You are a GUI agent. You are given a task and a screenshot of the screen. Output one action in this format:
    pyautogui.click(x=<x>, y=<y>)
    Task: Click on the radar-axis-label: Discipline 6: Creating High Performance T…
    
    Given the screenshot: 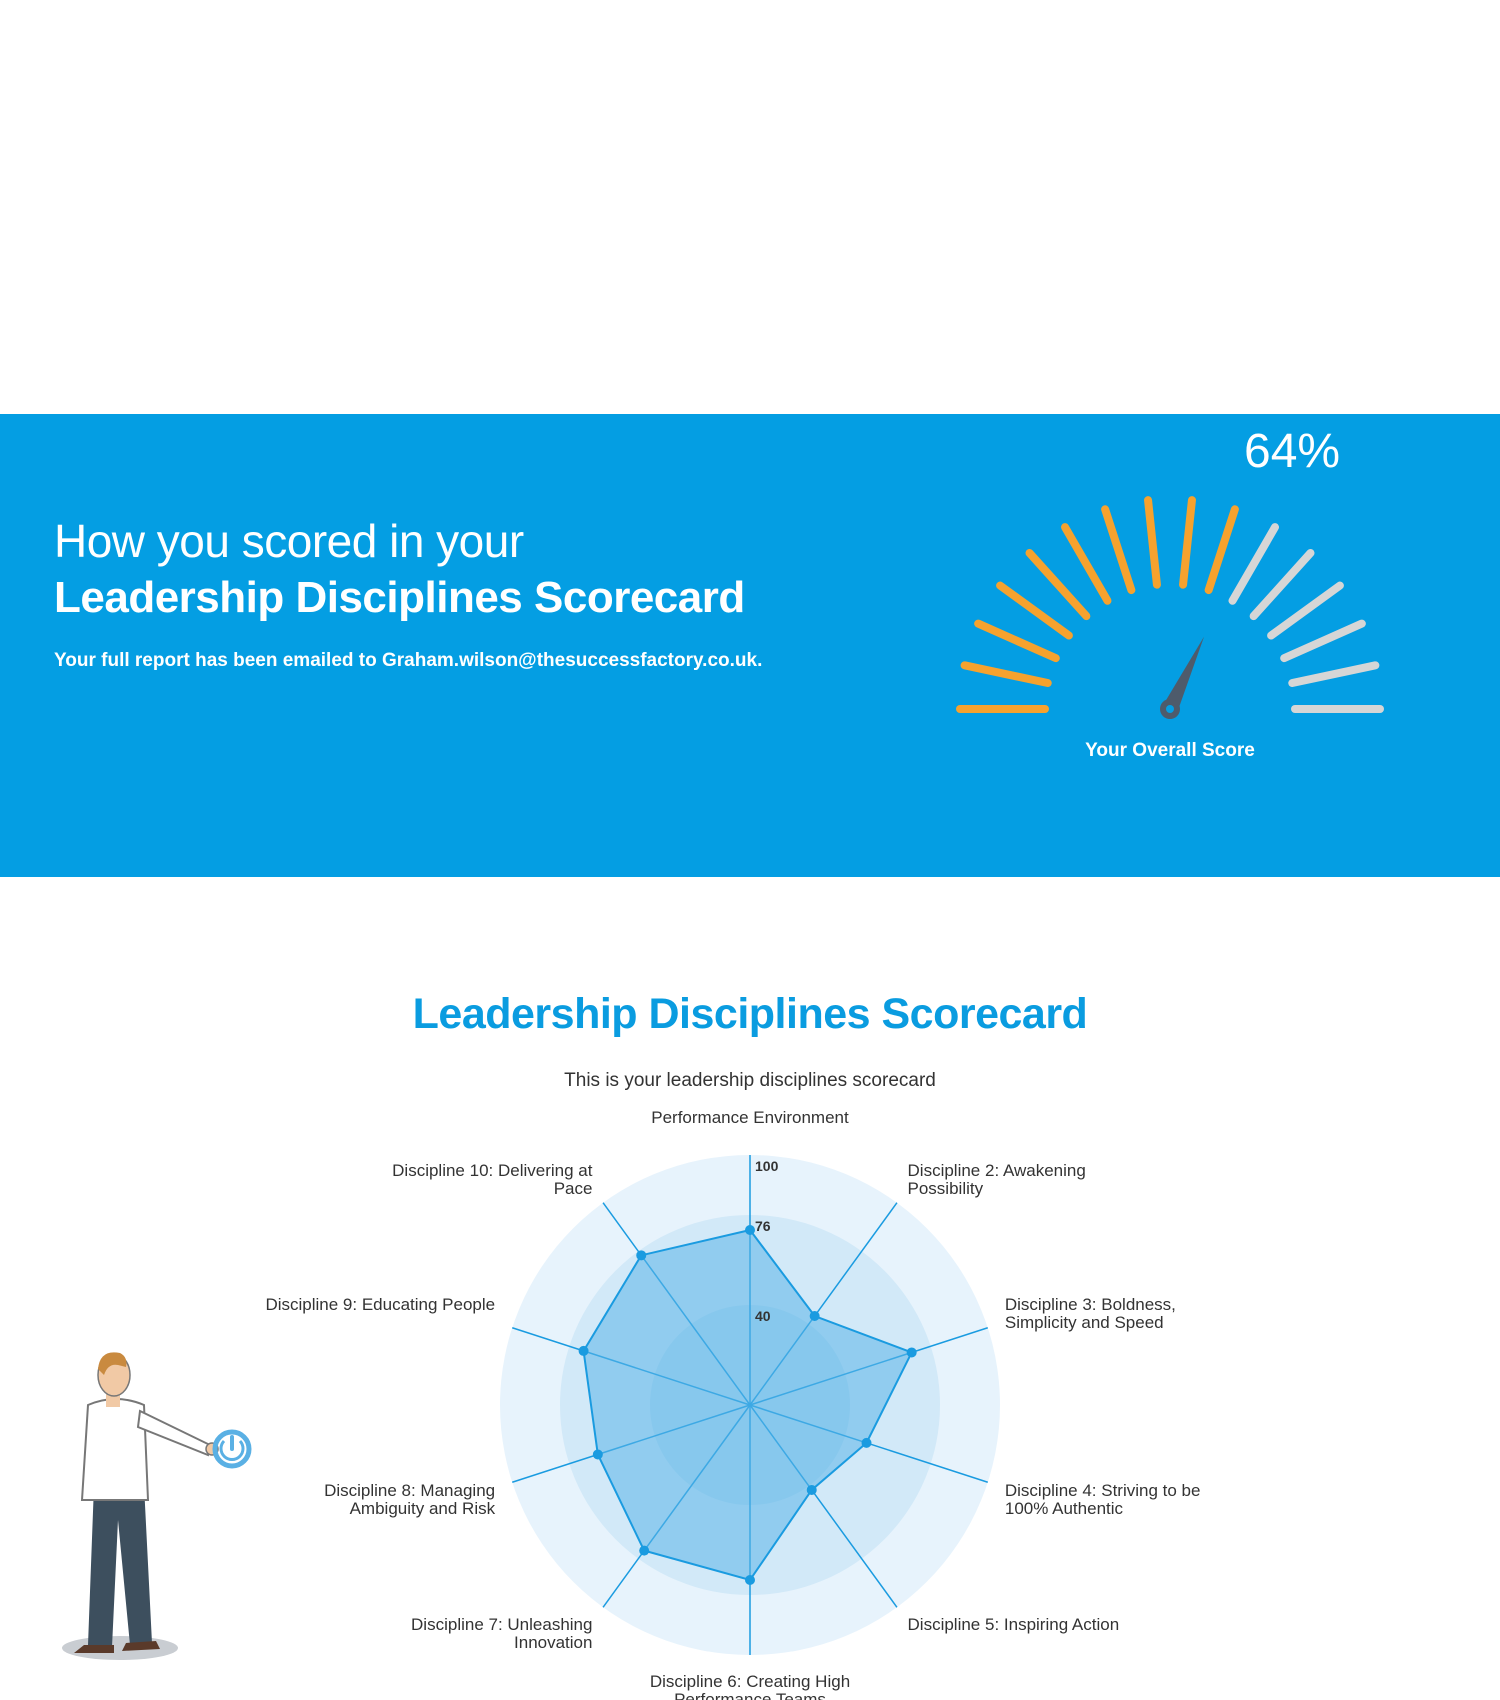 What is the action you would take?
    pyautogui.click(x=750, y=1686)
    